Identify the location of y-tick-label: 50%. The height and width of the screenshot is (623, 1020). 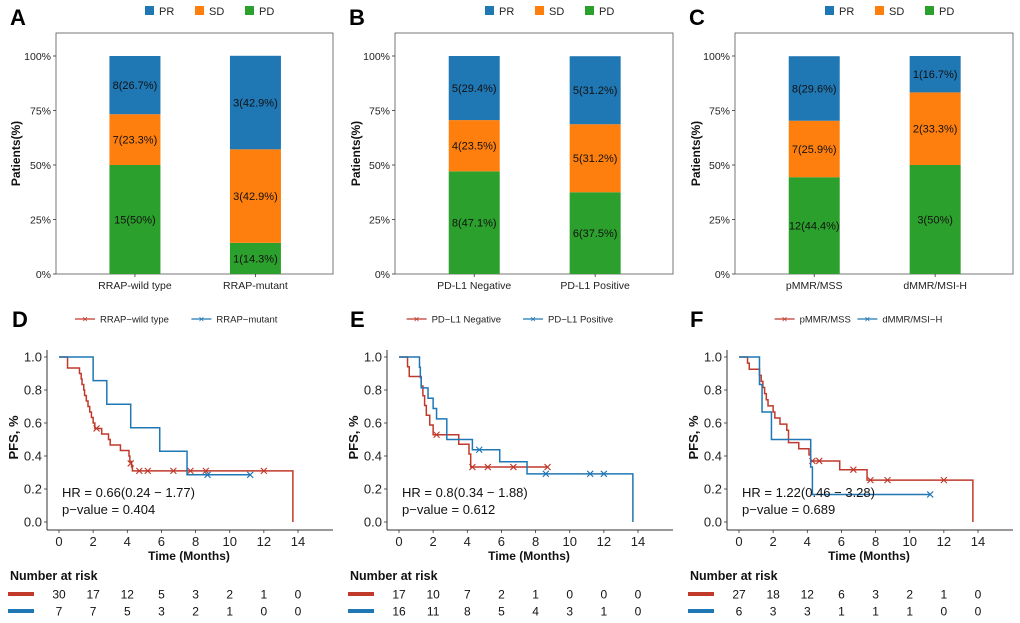
(719, 166).